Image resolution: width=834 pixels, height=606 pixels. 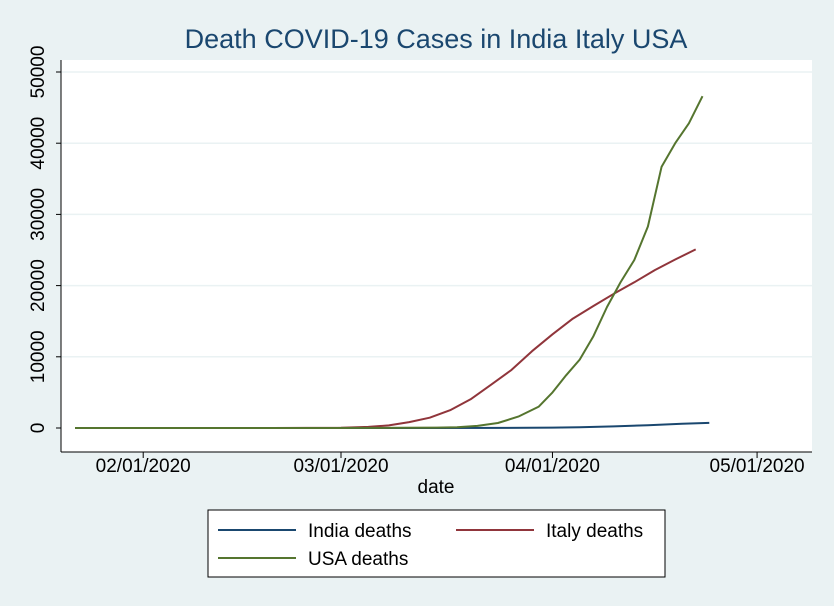 I want to click on y-tick-label: 40000, so click(x=38, y=143).